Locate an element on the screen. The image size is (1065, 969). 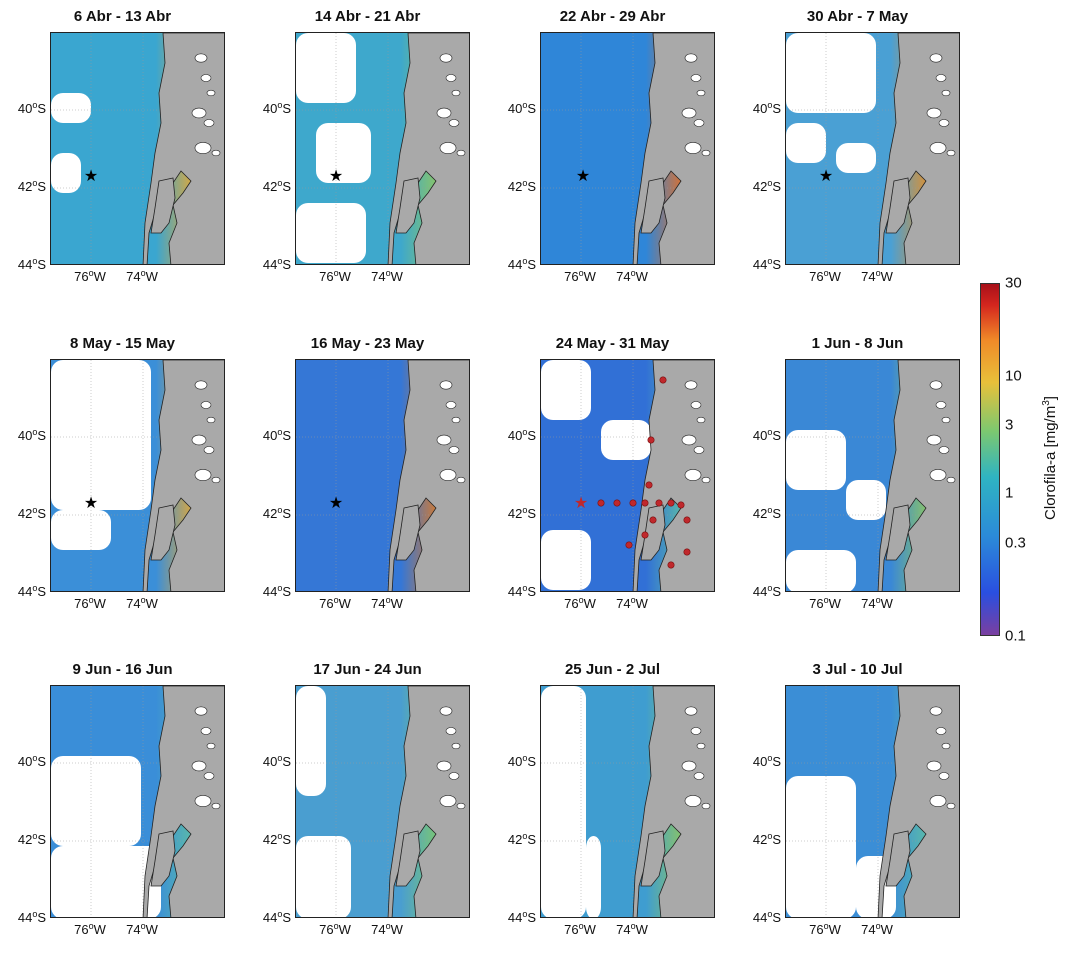
panel-title: 22 Abr - 29 Abr is located at coordinates (612, 16).